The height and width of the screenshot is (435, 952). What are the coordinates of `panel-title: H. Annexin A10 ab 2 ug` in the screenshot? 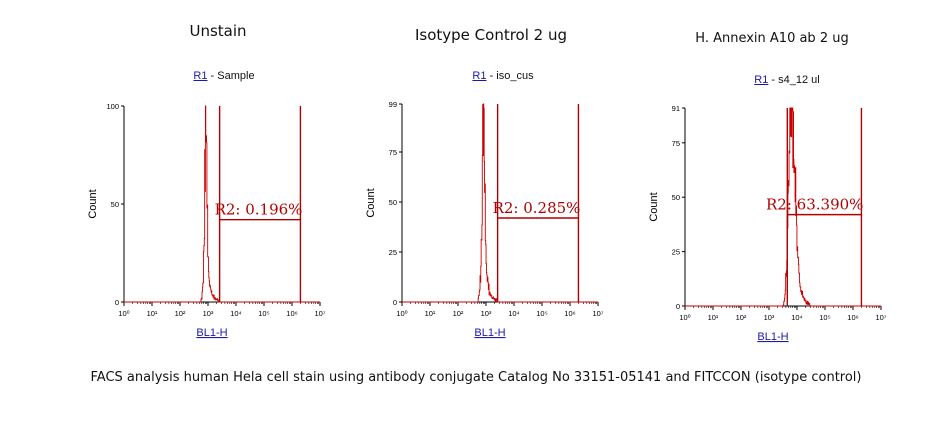 It's located at (772, 38).